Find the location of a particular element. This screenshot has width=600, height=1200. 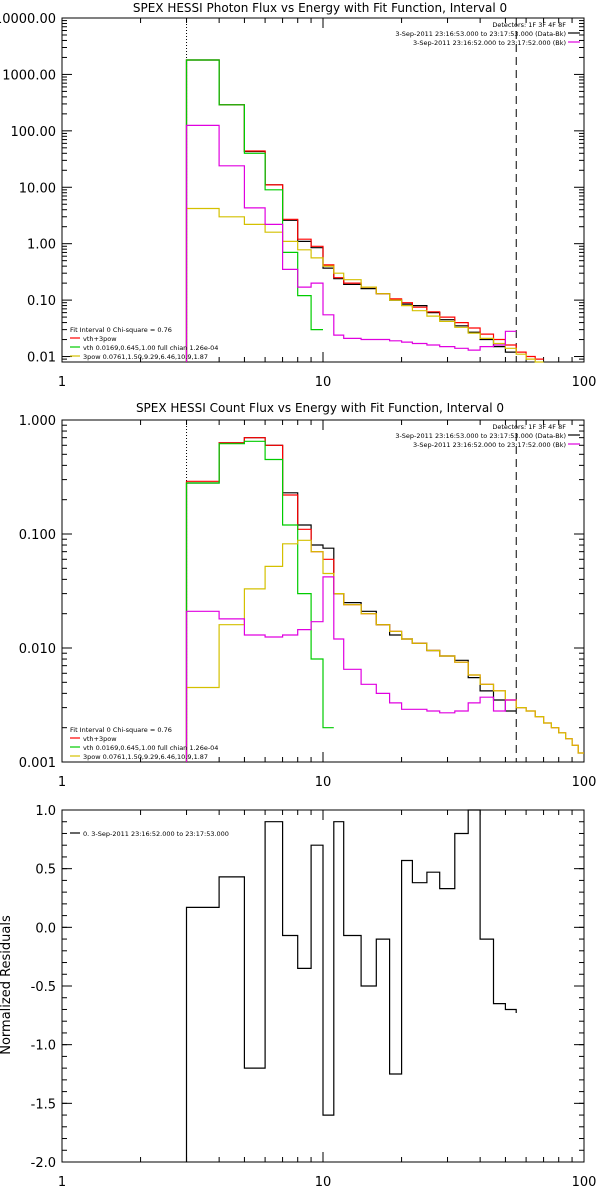

y-tick-label: -1.5 is located at coordinates (43, 1104).